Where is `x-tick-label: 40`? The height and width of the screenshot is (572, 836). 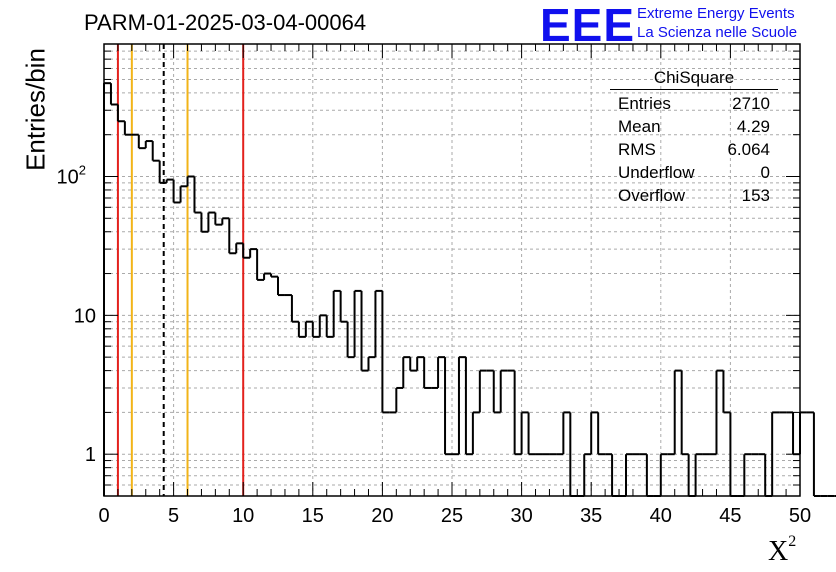
x-tick-label: 40 is located at coordinates (661, 516).